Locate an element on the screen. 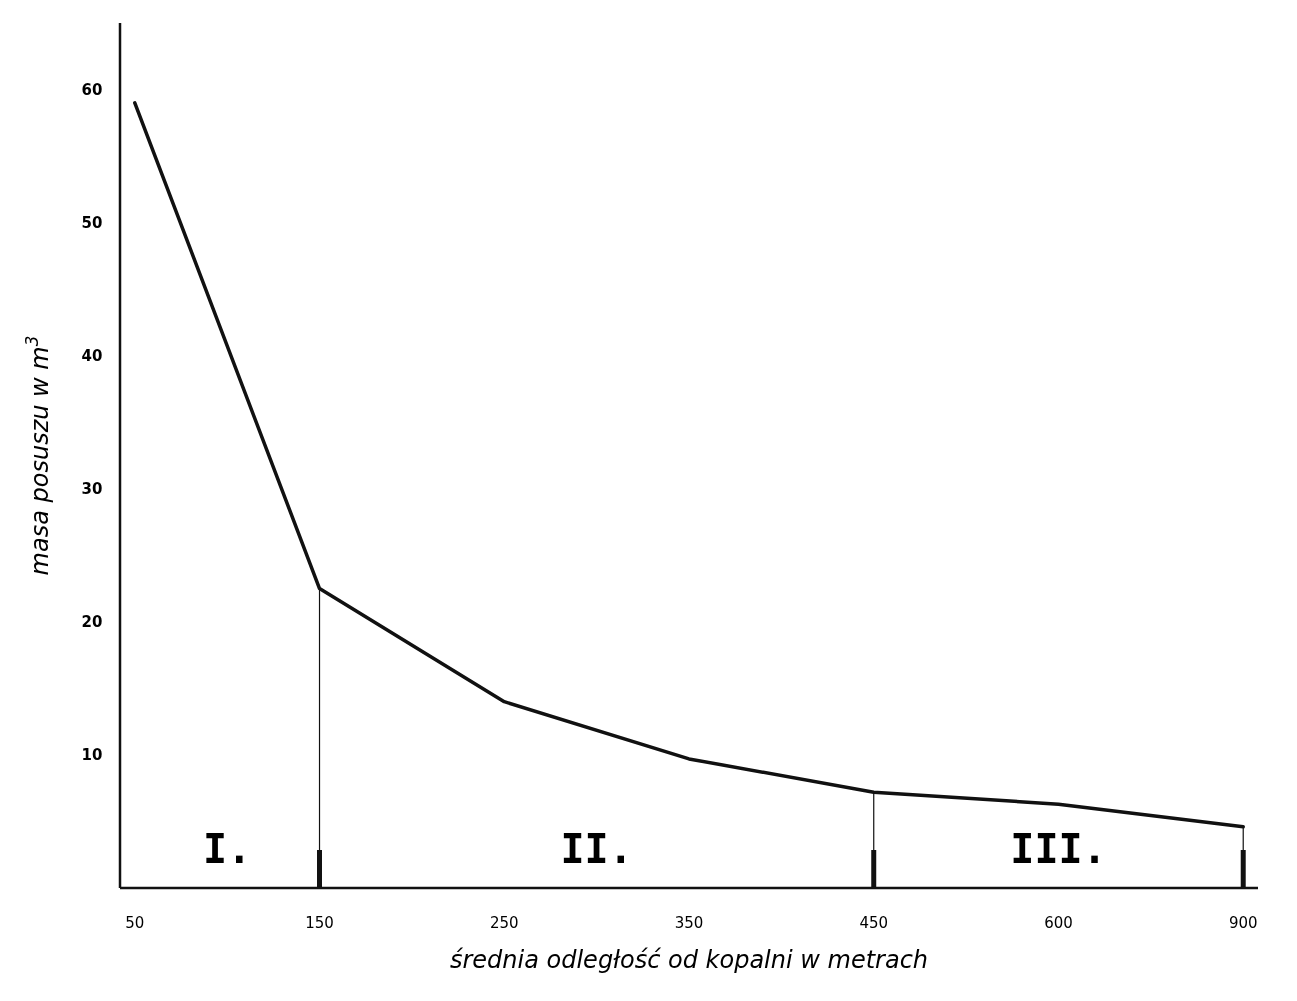 The width and height of the screenshot is (1297, 1001). x-tick-label: 50 is located at coordinates (135, 923).